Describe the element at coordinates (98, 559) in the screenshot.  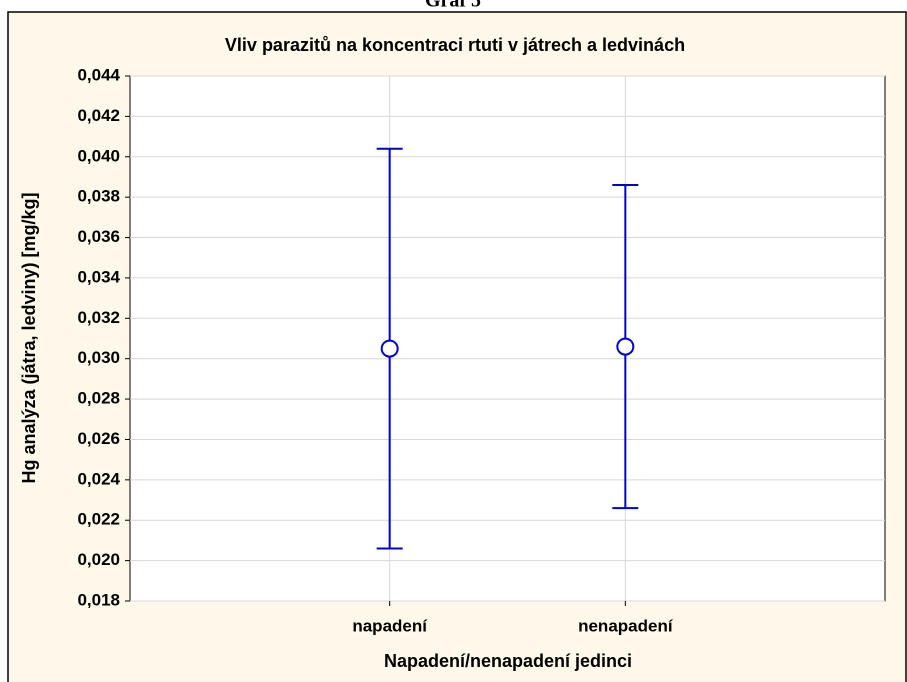
I see `y-tick-label: 0,020` at that location.